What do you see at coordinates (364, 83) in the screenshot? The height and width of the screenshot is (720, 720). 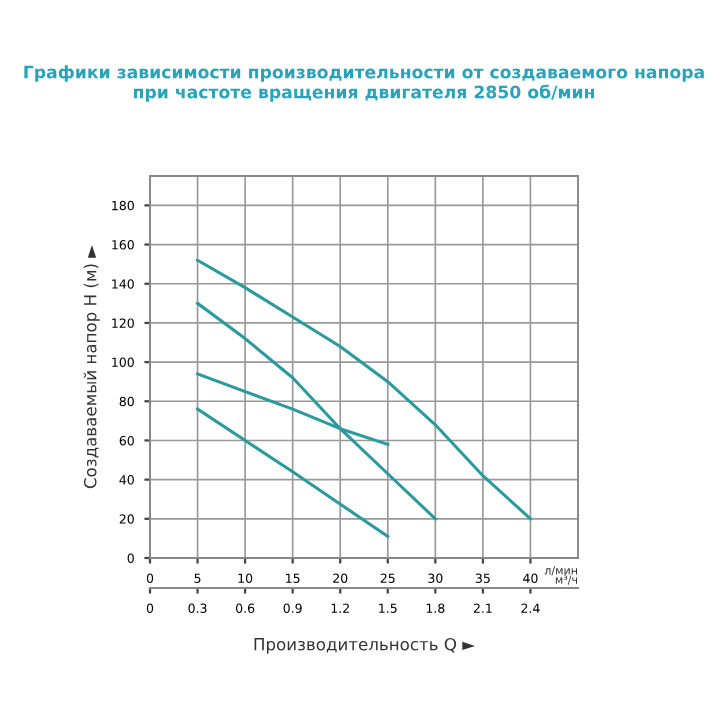 I see `chart-title: Графики зависимости производительности от создаваемого напора при частоте вращения двигателя 2850 об/мин` at bounding box center [364, 83].